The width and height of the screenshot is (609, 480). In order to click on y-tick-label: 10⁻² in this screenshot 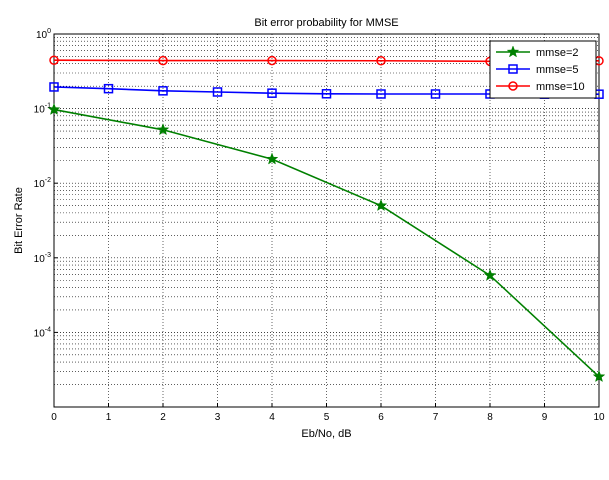, I will do `click(42, 183)`.